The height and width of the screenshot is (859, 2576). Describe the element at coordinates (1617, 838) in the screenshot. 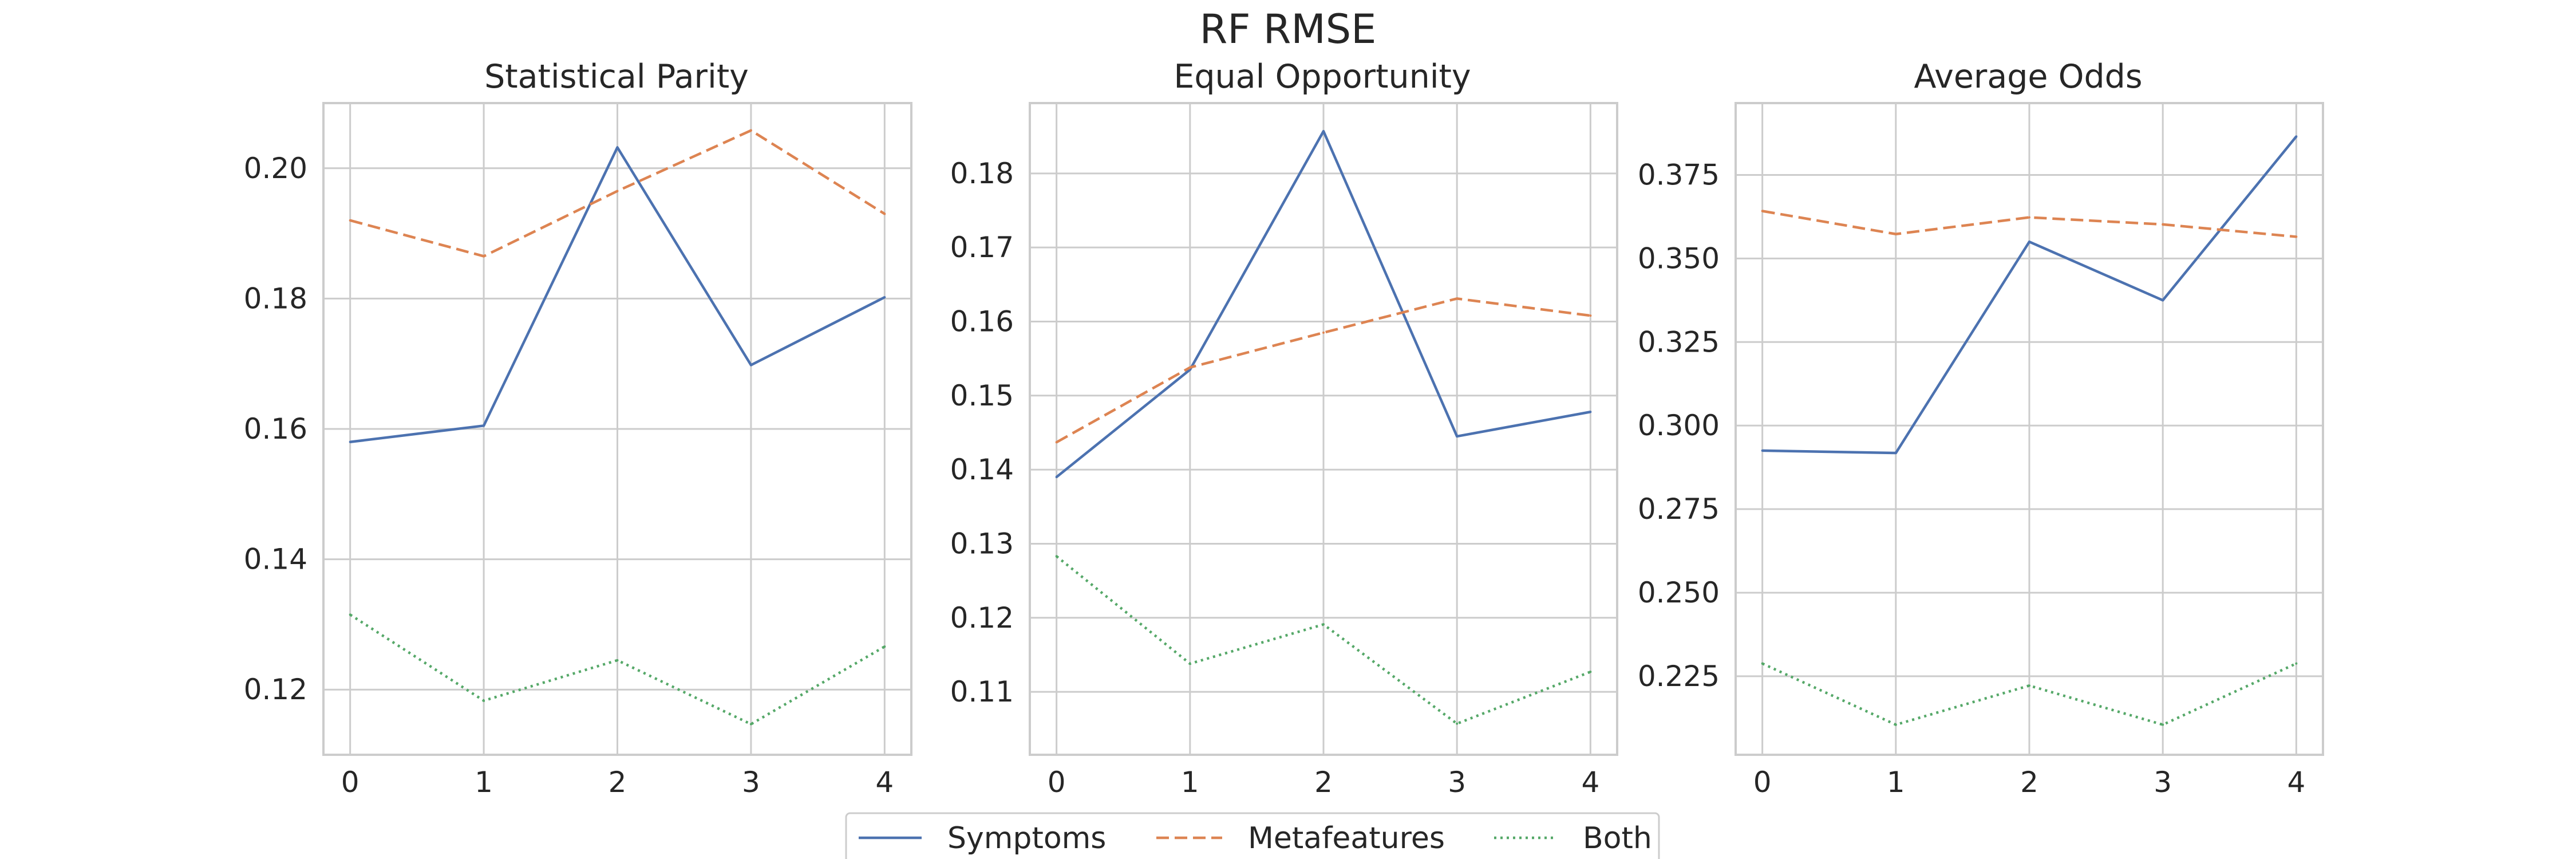

I see `legend-label-both: Both` at that location.